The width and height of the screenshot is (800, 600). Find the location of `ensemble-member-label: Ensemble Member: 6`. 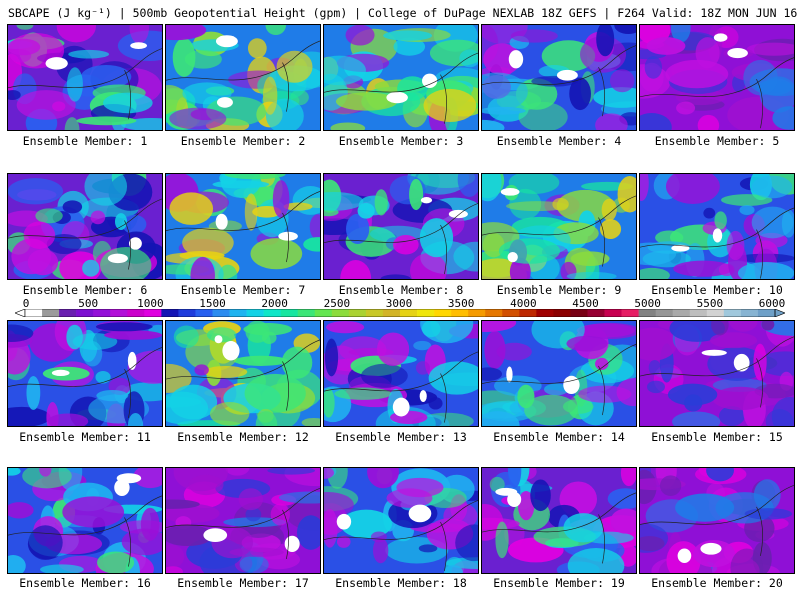

ensemble-member-label: Ensemble Member: 6 is located at coordinates (85, 290).